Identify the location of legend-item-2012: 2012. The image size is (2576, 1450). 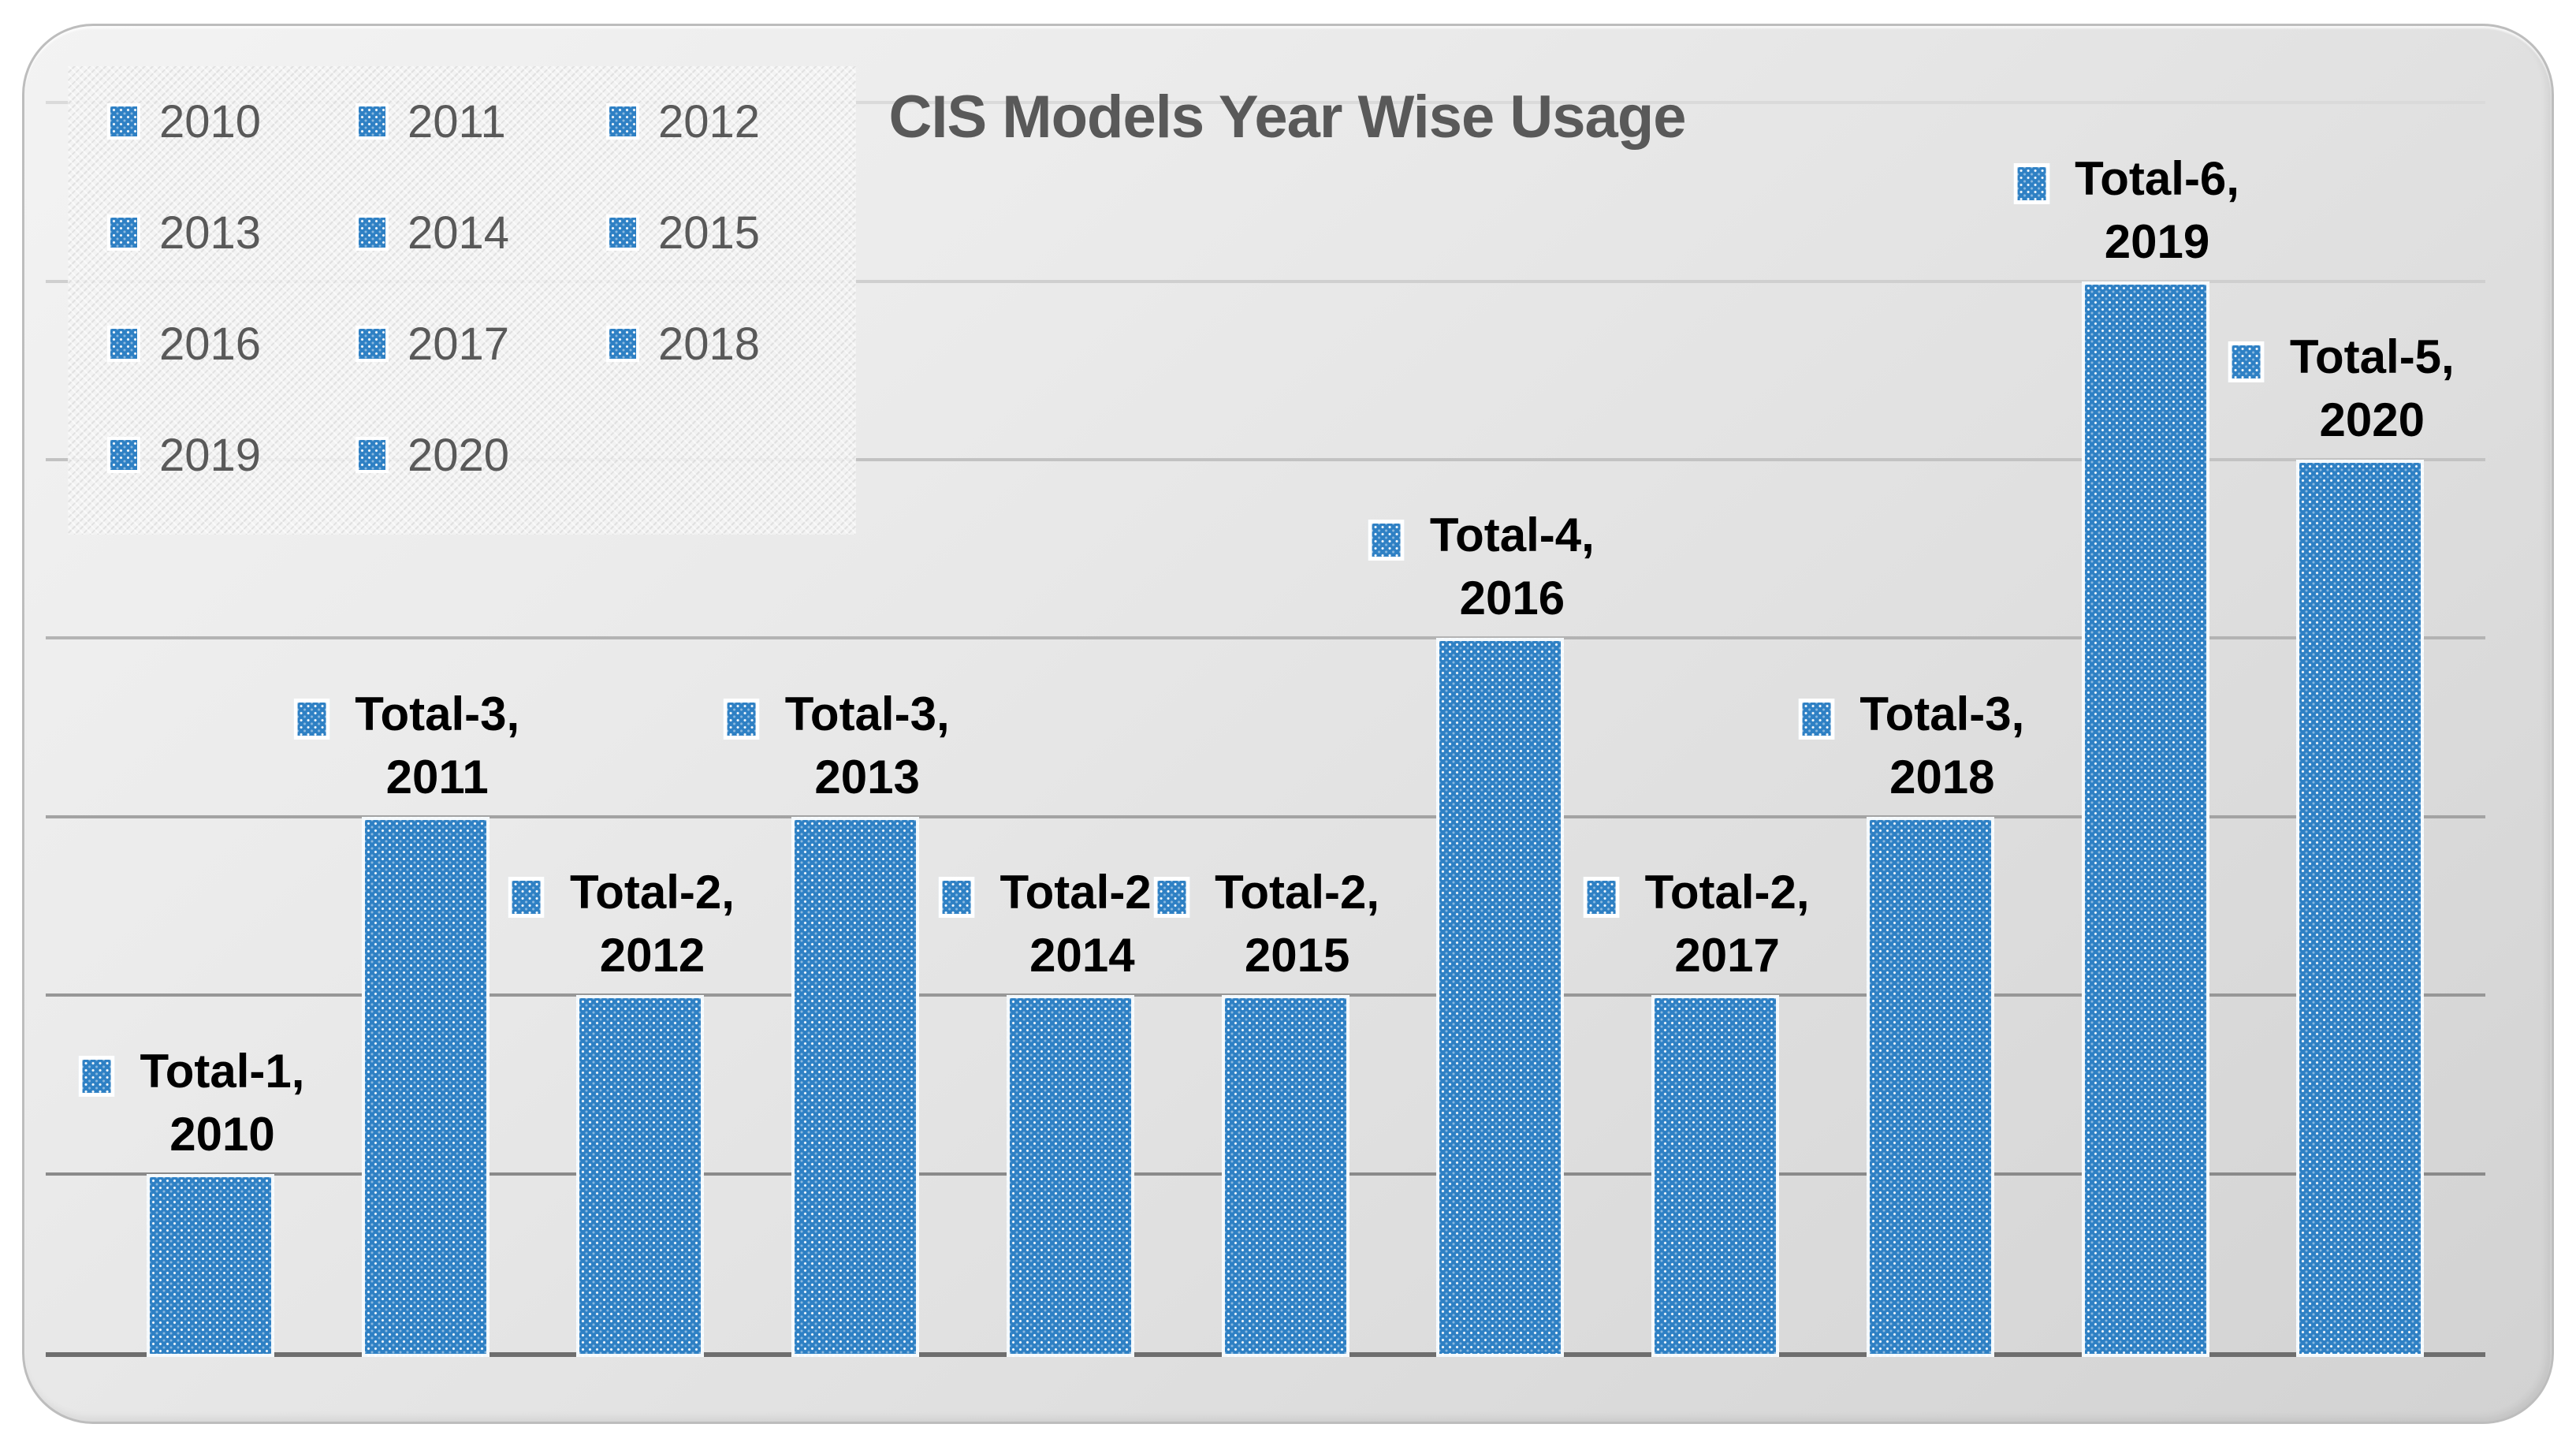
(731, 121).